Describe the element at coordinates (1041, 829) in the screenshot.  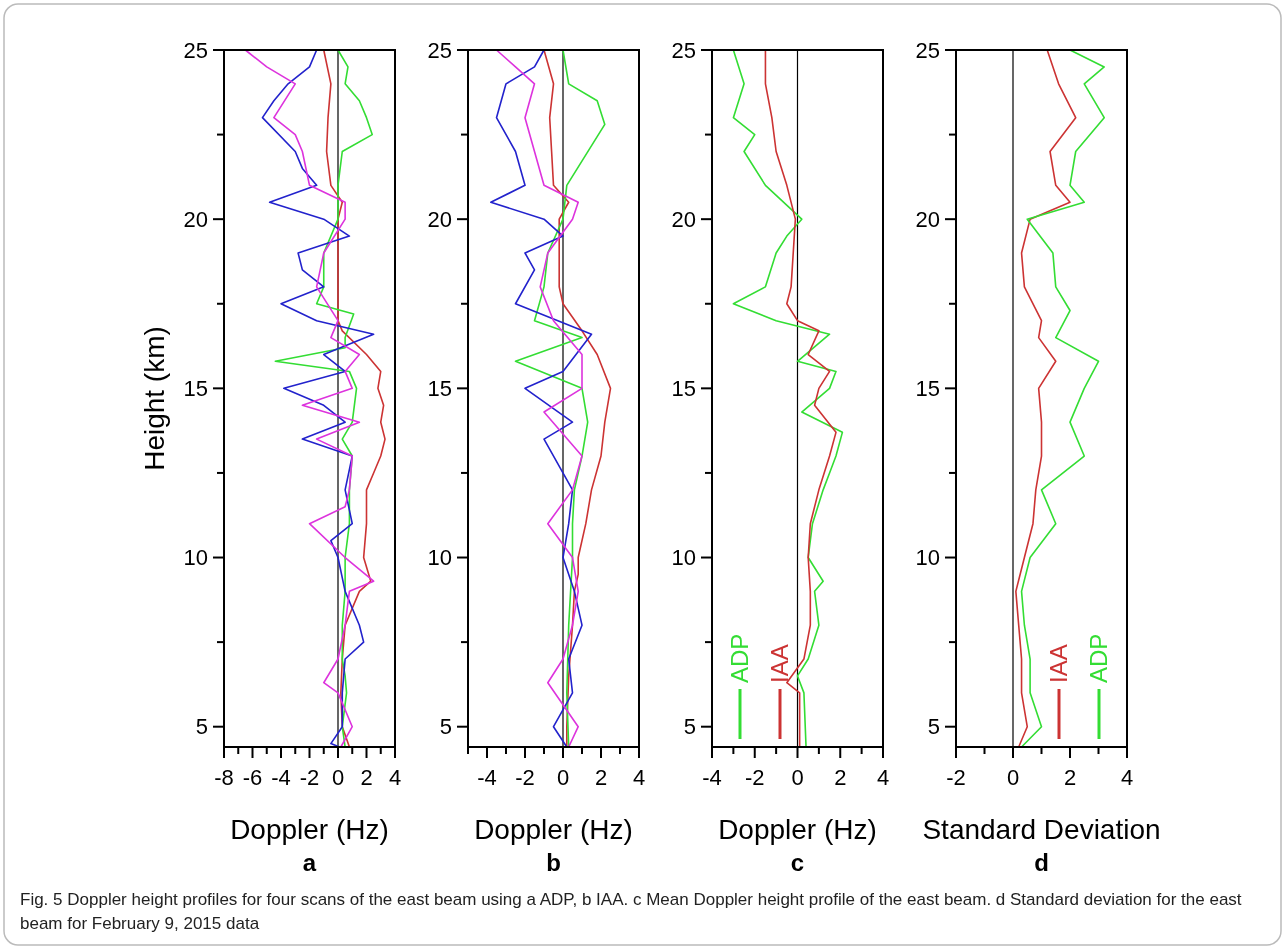
I see `x-axis-title: Standard Deviation` at that location.